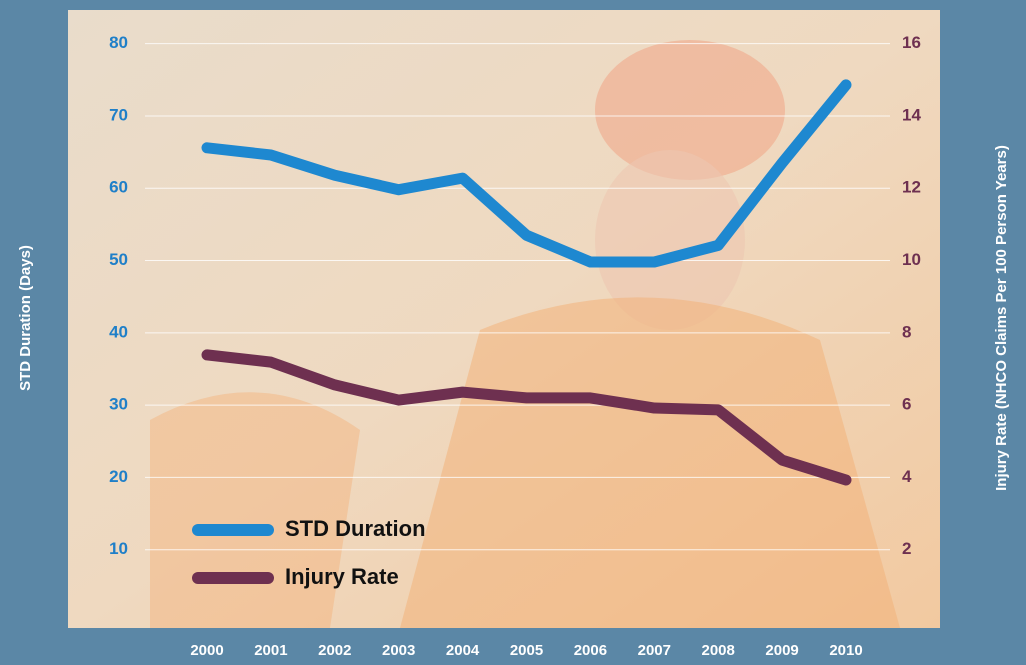 Image resolution: width=1026 pixels, height=665 pixels. I want to click on x-tick-label: 2001, so click(270, 650).